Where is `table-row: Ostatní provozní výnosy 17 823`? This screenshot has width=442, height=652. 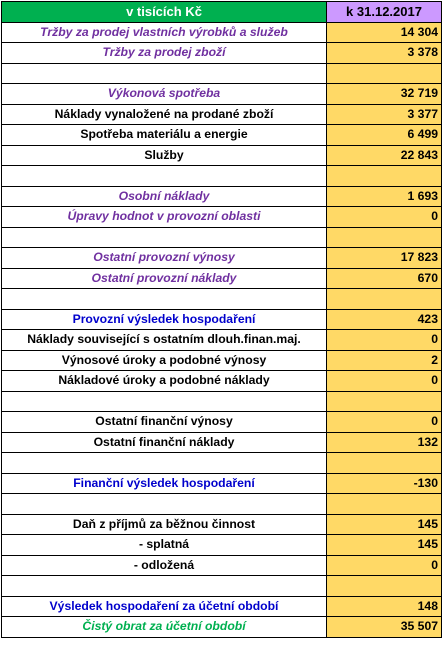
table-row: Ostatní provozní výnosy 17 823 is located at coordinates (221, 258).